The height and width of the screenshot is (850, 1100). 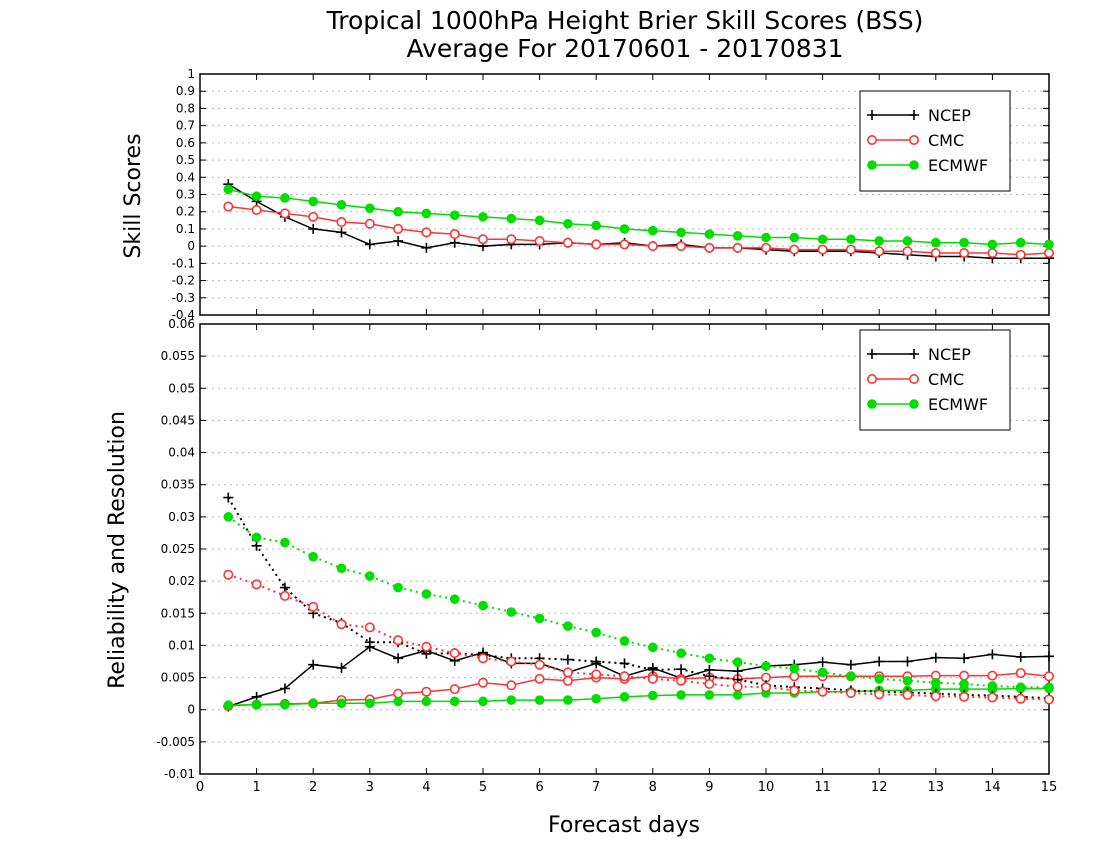 What do you see at coordinates (871, 140) in the screenshot?
I see `top-legend-marker` at bounding box center [871, 140].